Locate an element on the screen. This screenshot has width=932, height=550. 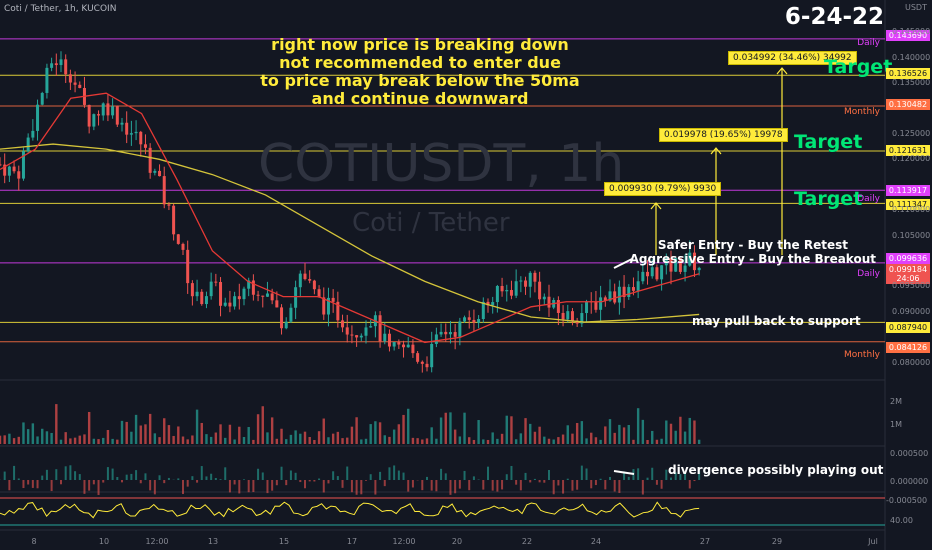
x-tick-label: 22 is located at coordinates (527, 541).